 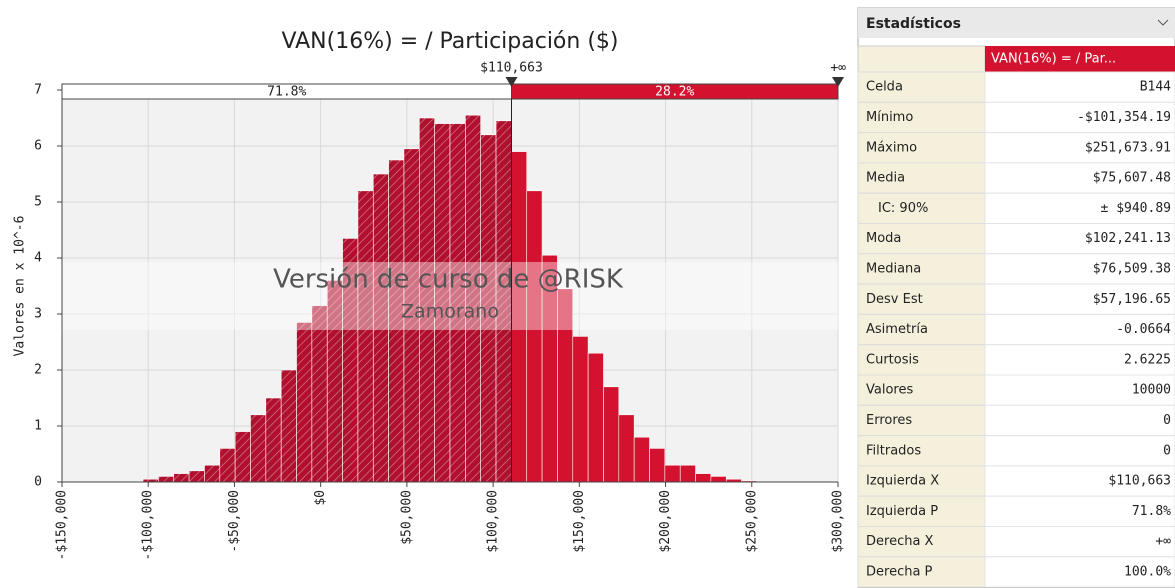 I want to click on row-value: $57,196.65, so click(x=1132, y=299).